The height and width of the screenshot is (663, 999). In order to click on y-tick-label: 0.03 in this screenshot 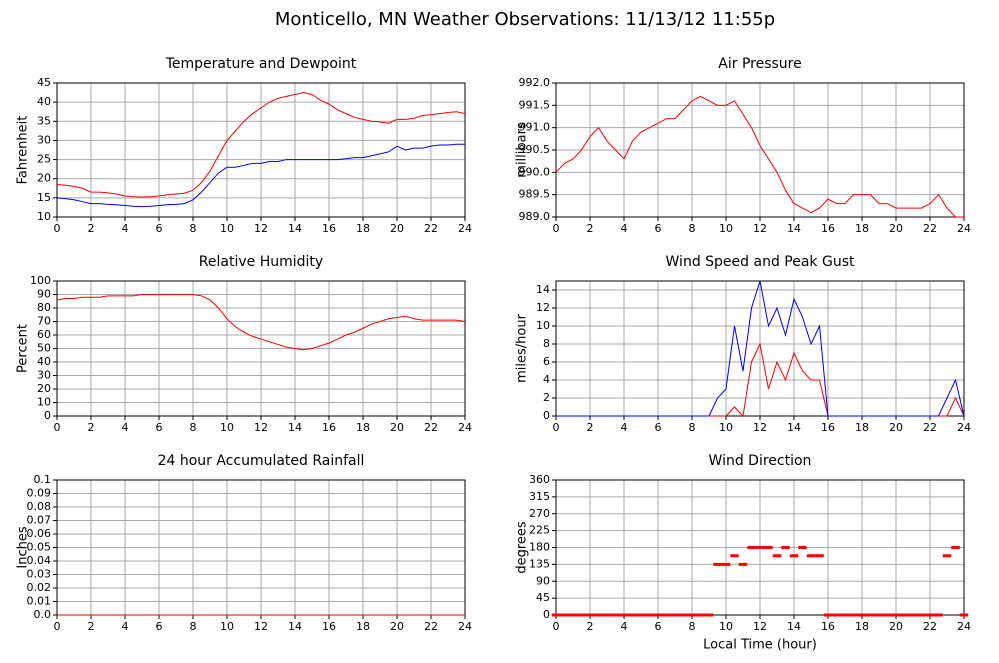, I will do `click(39, 574)`.